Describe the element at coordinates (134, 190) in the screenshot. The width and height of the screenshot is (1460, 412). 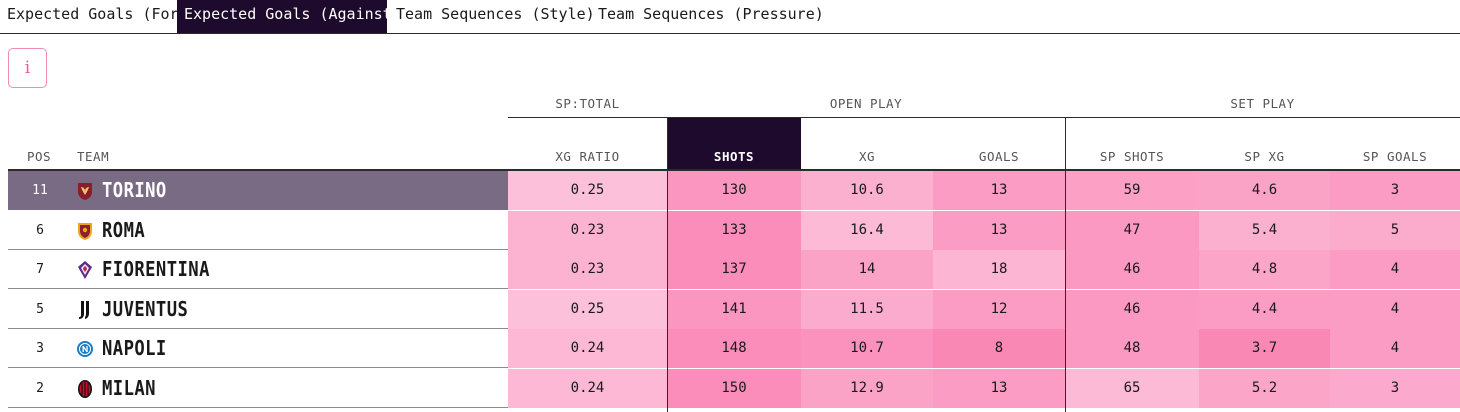
I see `team-name: TORINO` at that location.